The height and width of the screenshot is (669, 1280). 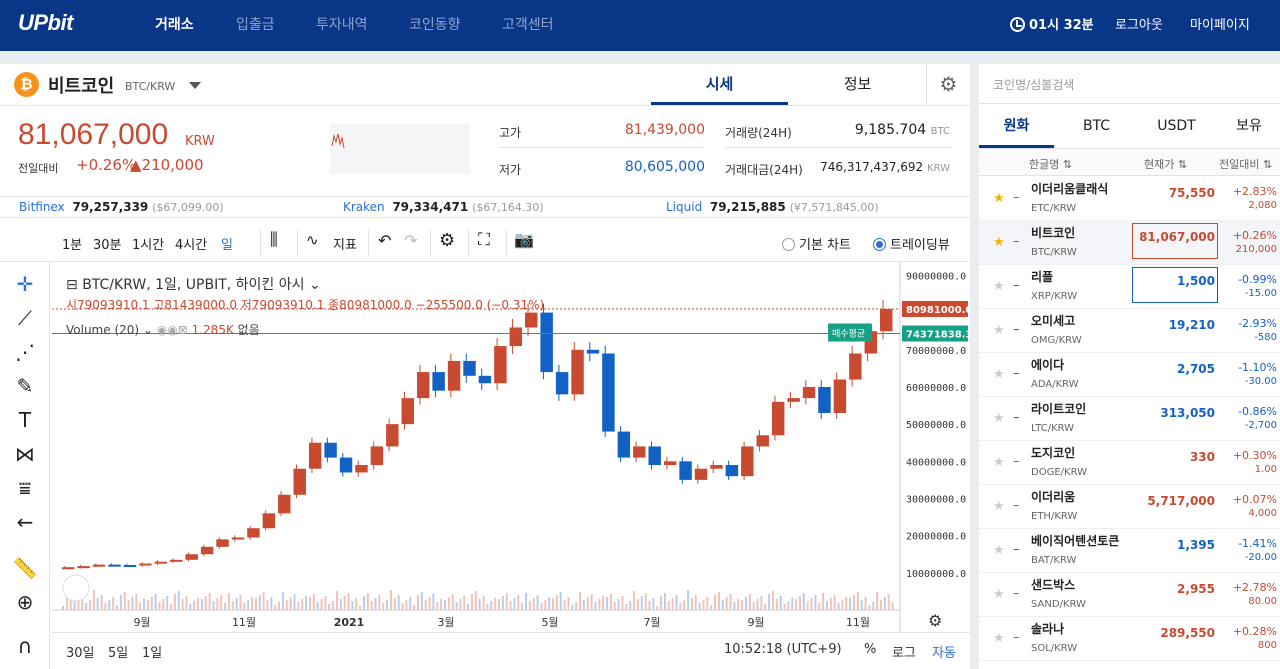 What do you see at coordinates (1257, 279) in the screenshot?
I see `coin-change-rate: -0.99%` at bounding box center [1257, 279].